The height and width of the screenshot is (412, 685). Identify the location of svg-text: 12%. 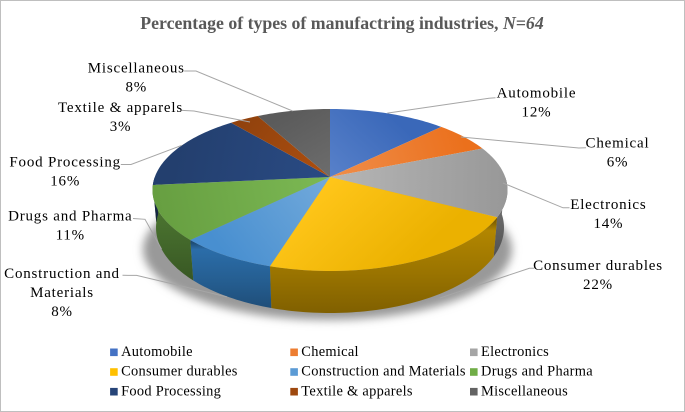
(537, 113).